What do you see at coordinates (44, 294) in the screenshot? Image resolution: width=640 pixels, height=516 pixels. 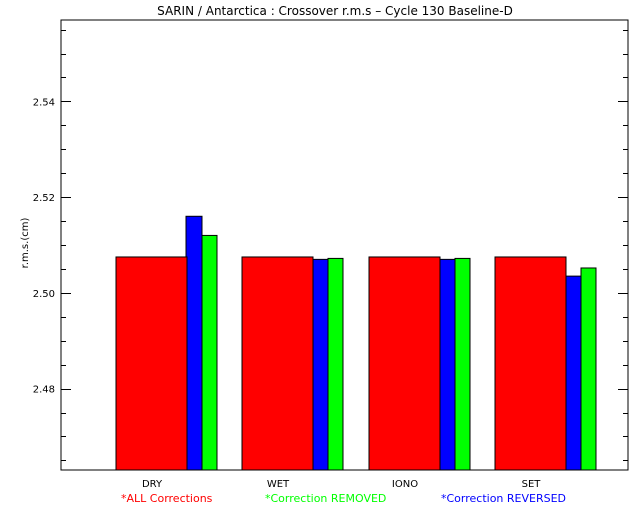 I see `y-tick-label: 2.50` at bounding box center [44, 294].